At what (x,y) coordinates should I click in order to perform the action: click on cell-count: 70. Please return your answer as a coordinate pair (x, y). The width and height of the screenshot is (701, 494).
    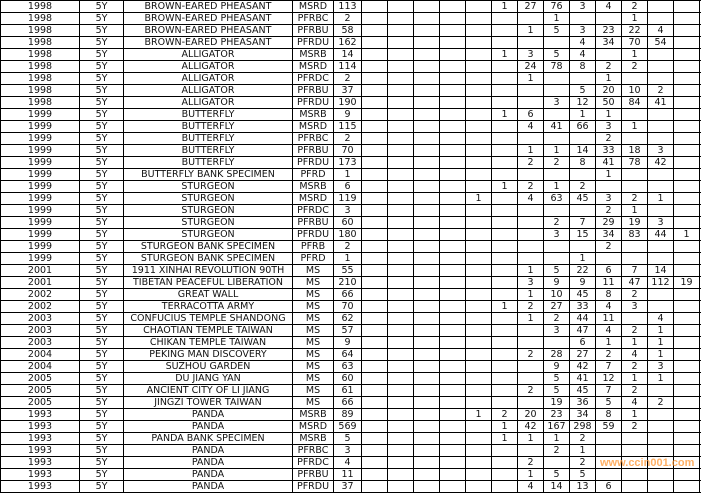
    Looking at the image, I should click on (347, 306).